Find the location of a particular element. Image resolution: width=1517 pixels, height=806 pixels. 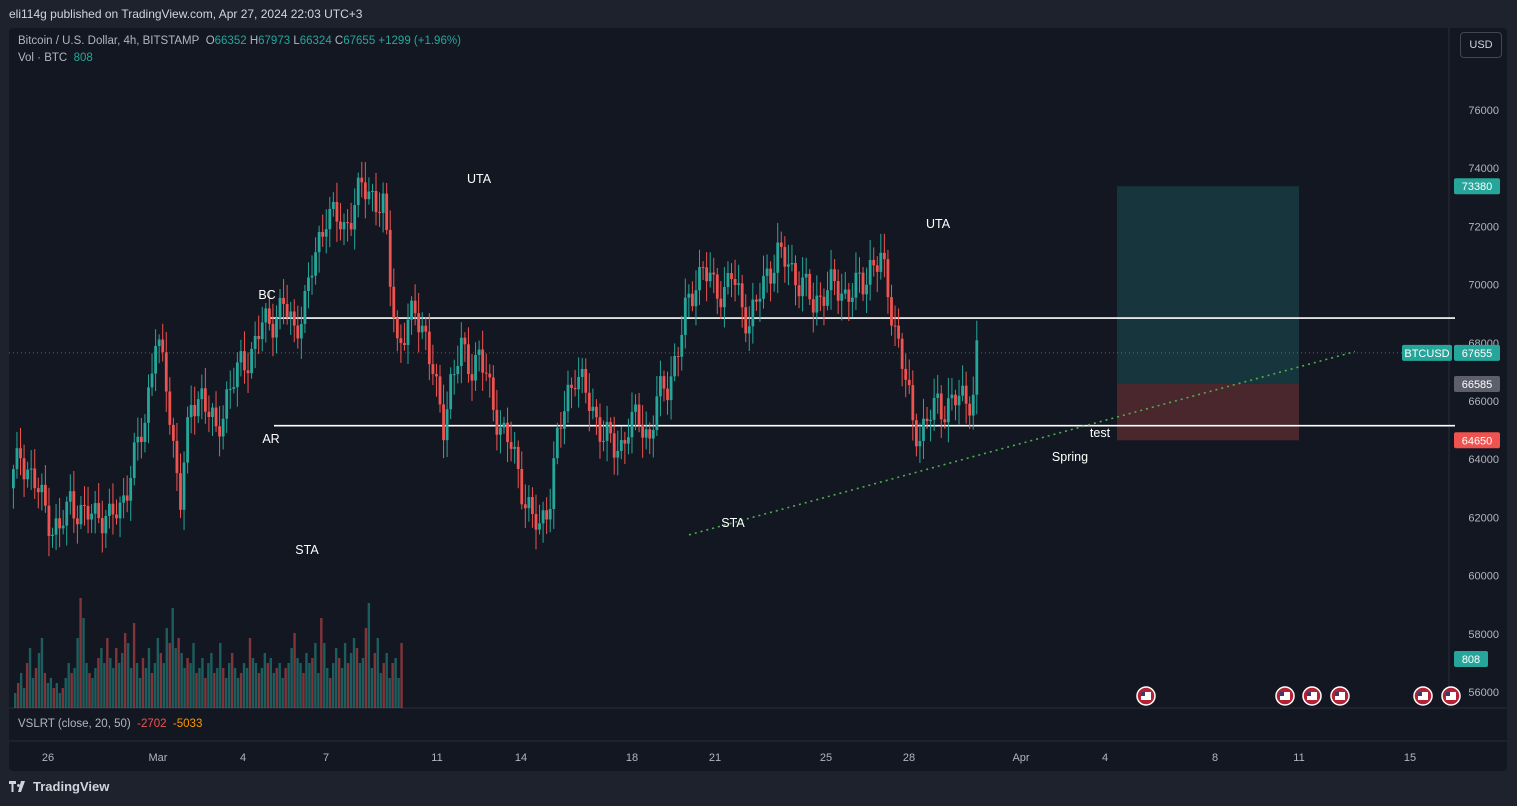

tradingview-logo-icon is located at coordinates (18, 786).